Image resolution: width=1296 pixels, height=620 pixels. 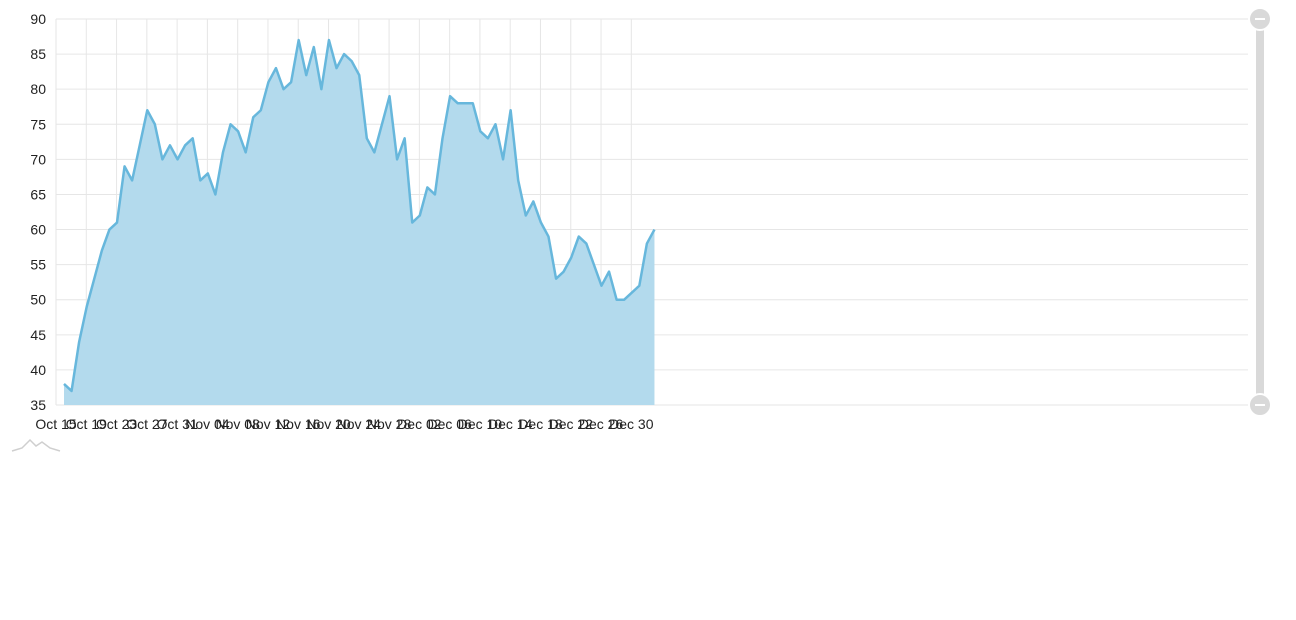 What do you see at coordinates (571, 424) in the screenshot?
I see `x-tick-label: Dec 22` at bounding box center [571, 424].